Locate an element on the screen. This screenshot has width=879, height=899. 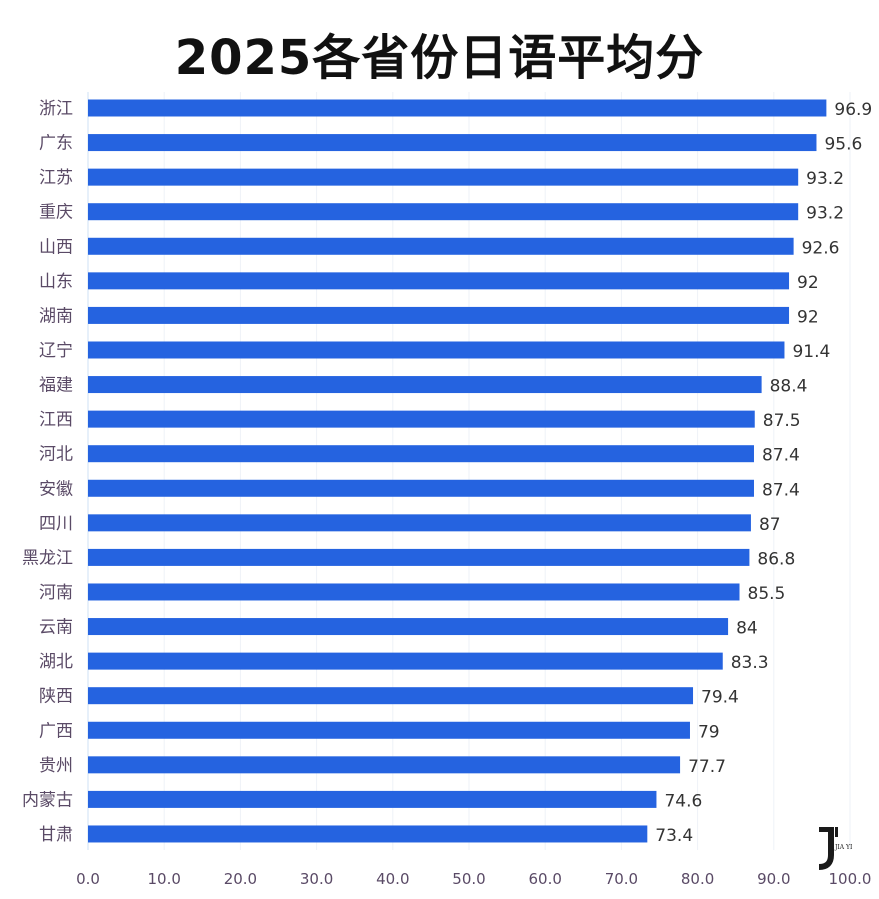
value-label: 73.4 is located at coordinates (674, 836).